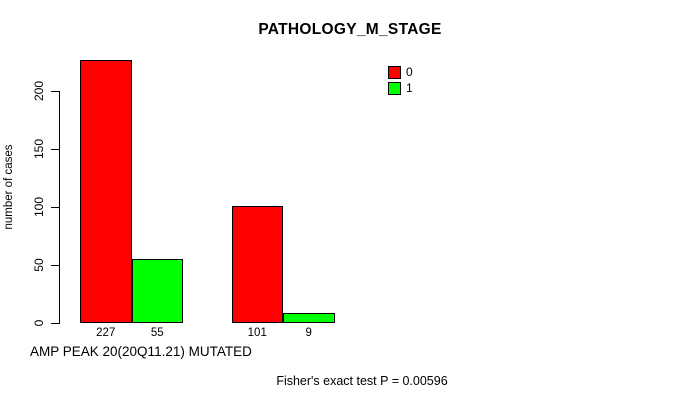 This screenshot has height=400, width=690. Describe the element at coordinates (39, 323) in the screenshot. I see `y-axis-tick-label: 0` at that location.